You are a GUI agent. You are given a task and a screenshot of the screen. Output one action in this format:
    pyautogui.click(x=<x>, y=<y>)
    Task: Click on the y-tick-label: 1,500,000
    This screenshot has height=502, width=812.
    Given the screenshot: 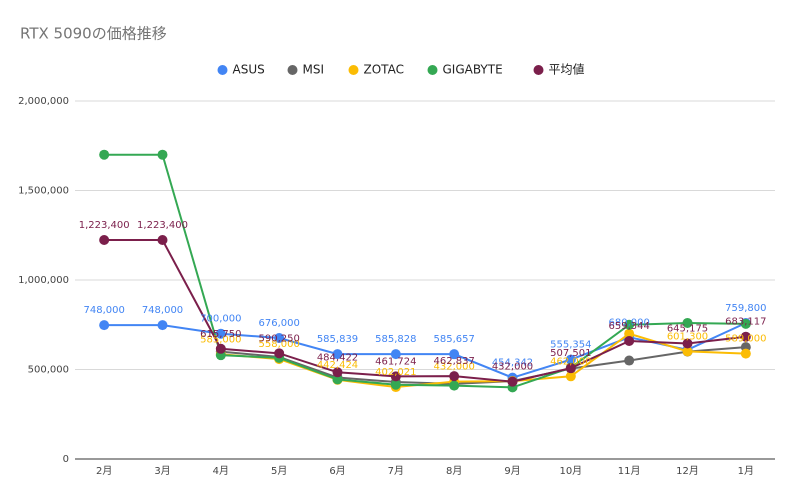 What is the action you would take?
    pyautogui.click(x=43, y=191)
    